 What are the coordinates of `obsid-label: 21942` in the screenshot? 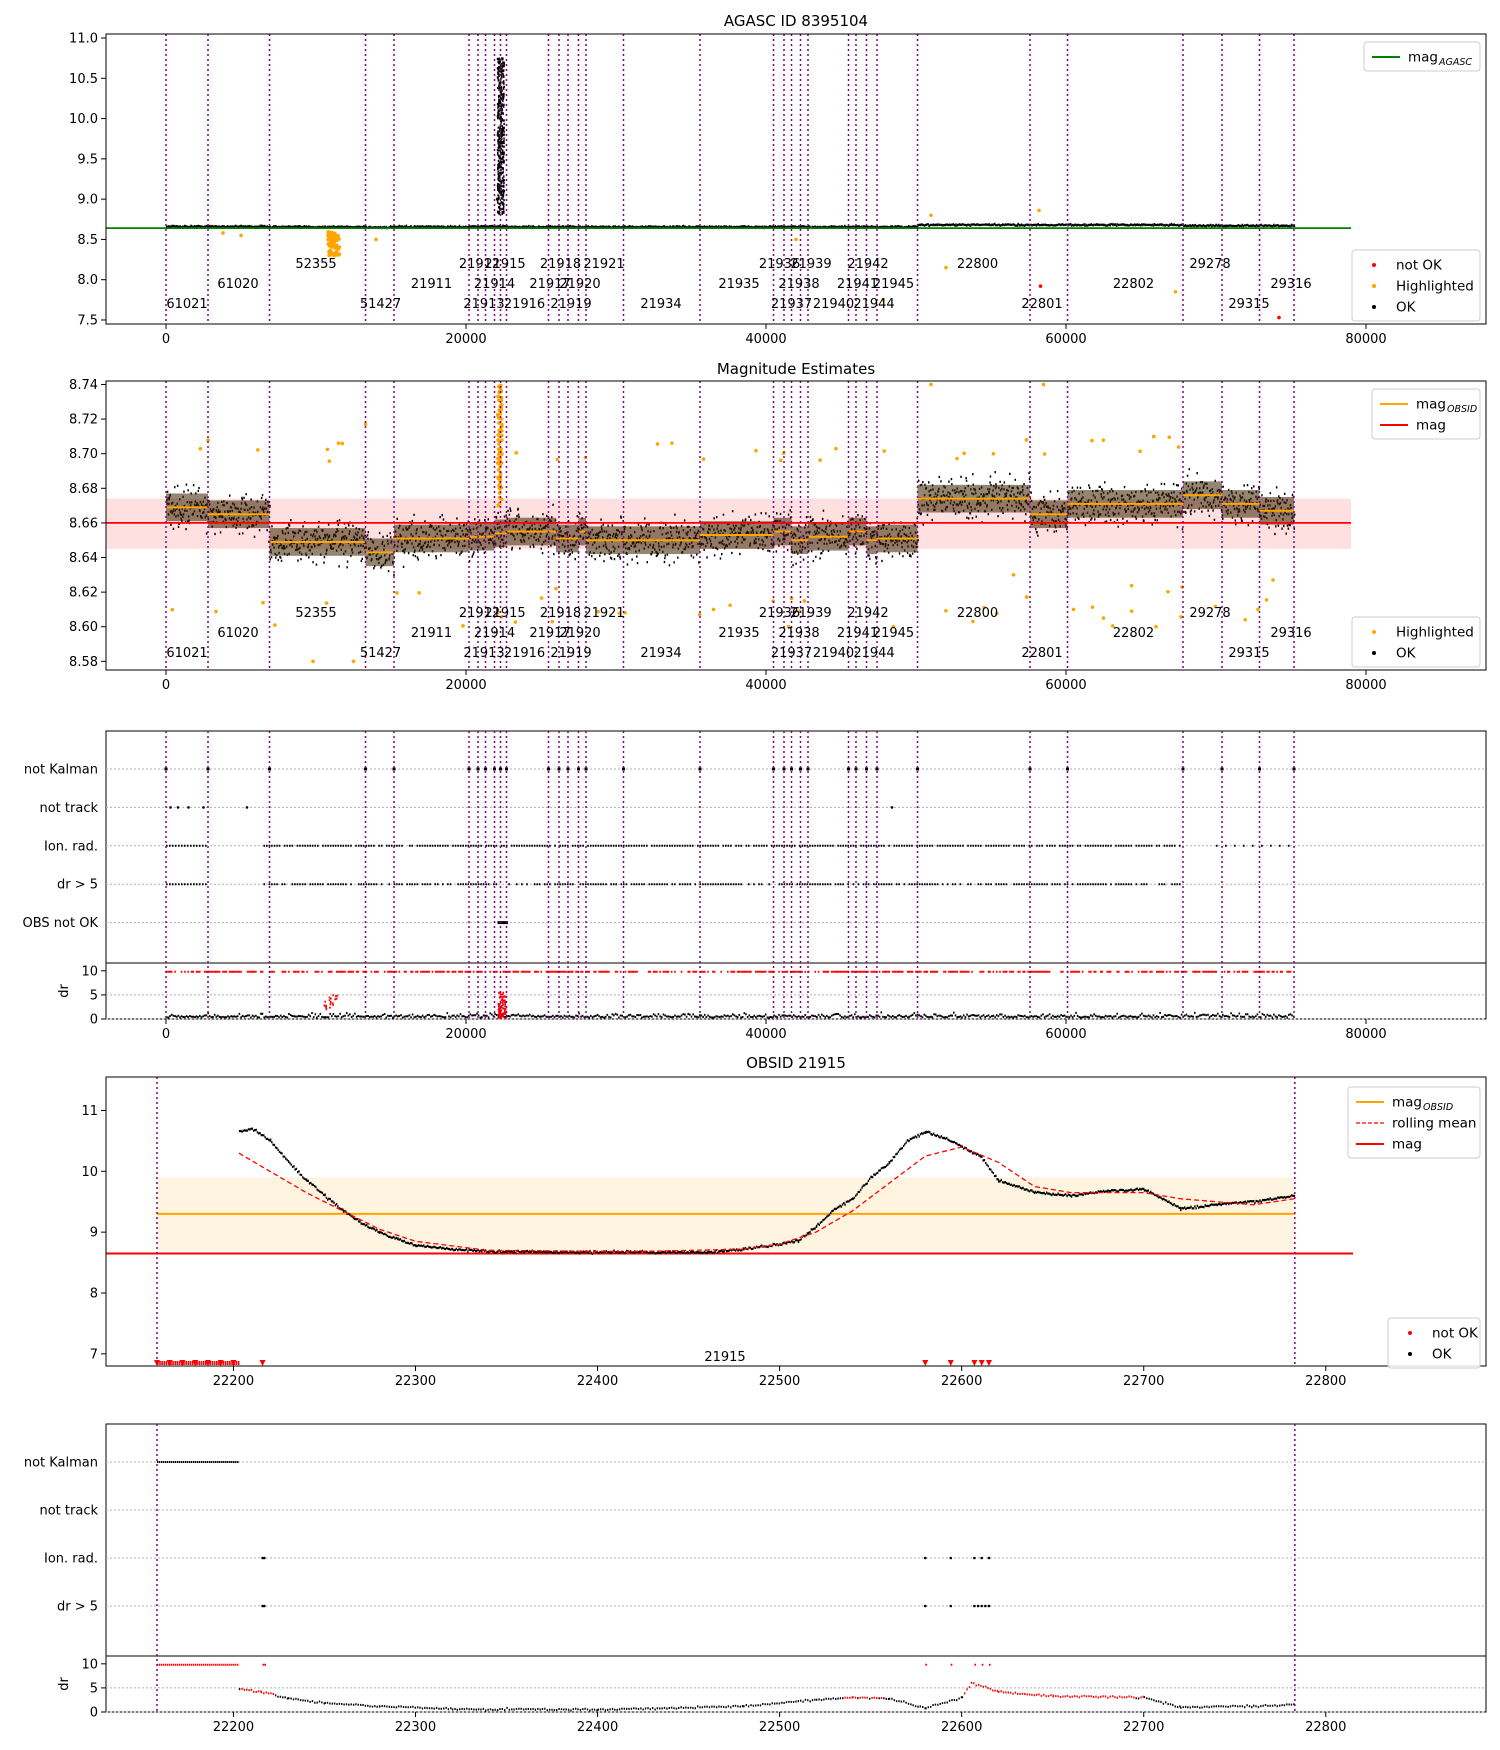 It's located at (867, 613).